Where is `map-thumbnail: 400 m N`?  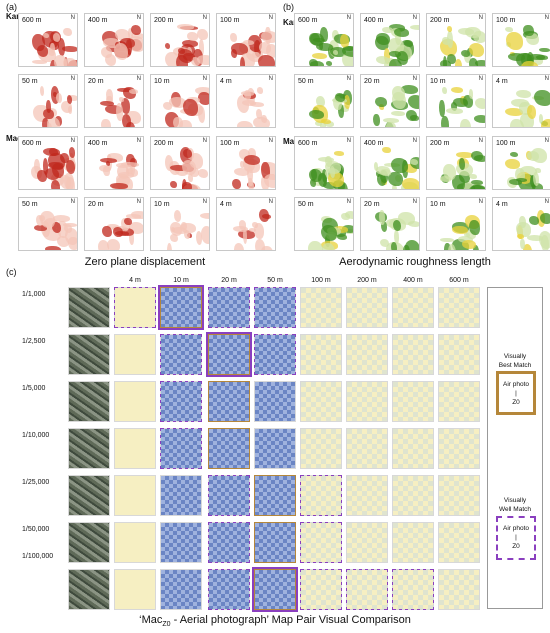 map-thumbnail: 400 m N is located at coordinates (390, 40).